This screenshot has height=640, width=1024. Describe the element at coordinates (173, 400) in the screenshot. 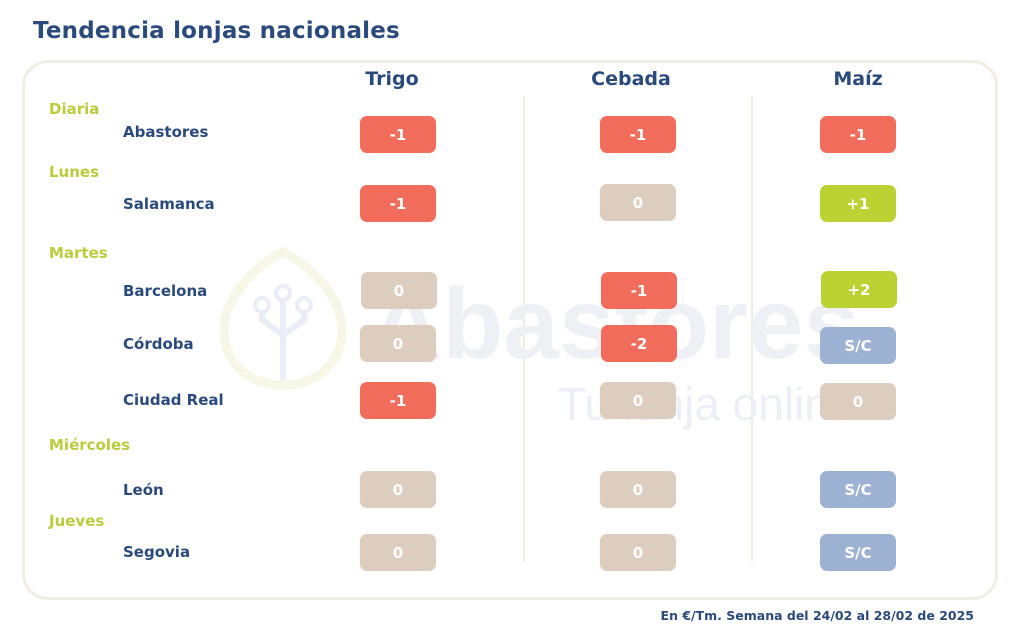

I see `market-label-ciudad-real: Ciudad Real` at that location.